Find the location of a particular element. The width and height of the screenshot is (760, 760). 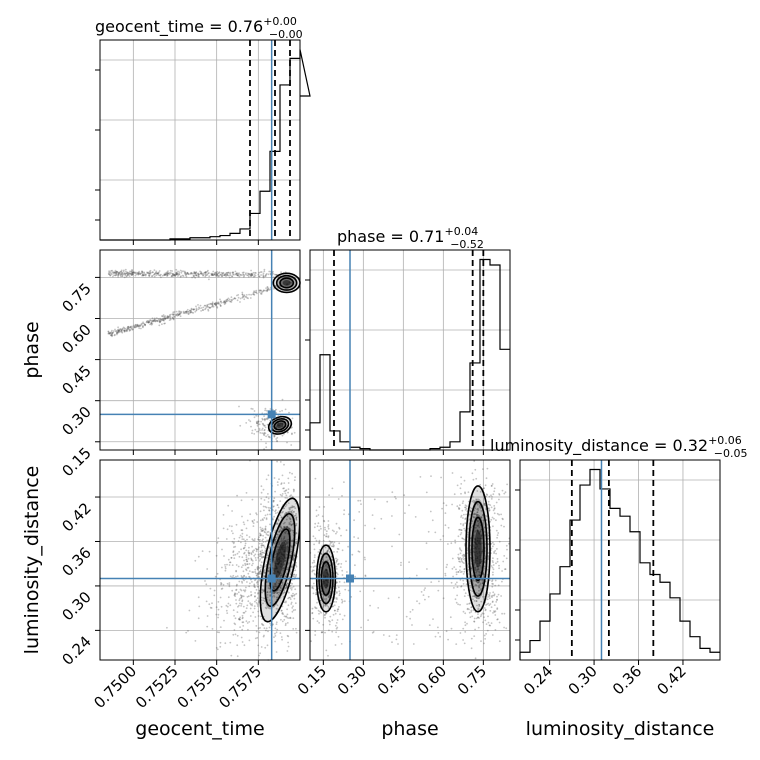

xlabel-geocent-time: geocent_time is located at coordinates (199, 729).